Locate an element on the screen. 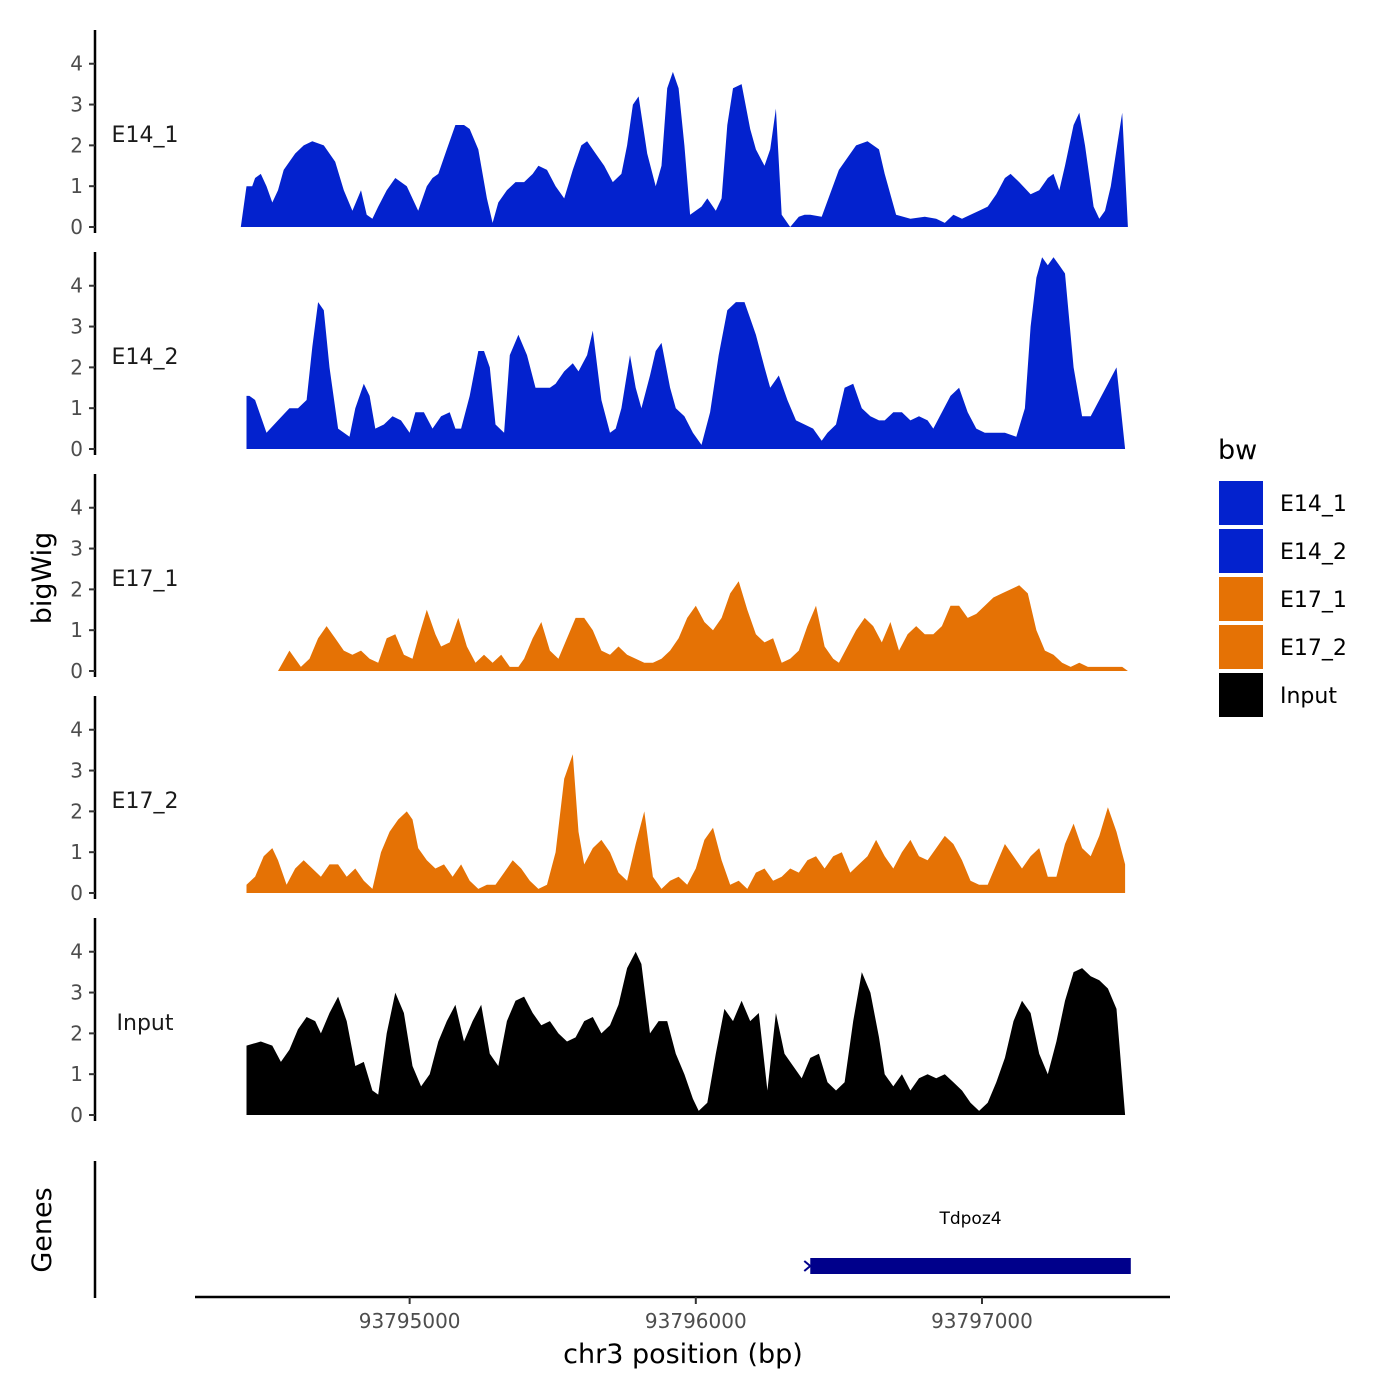  x-tick-label: 93796000 is located at coordinates (696, 1321).